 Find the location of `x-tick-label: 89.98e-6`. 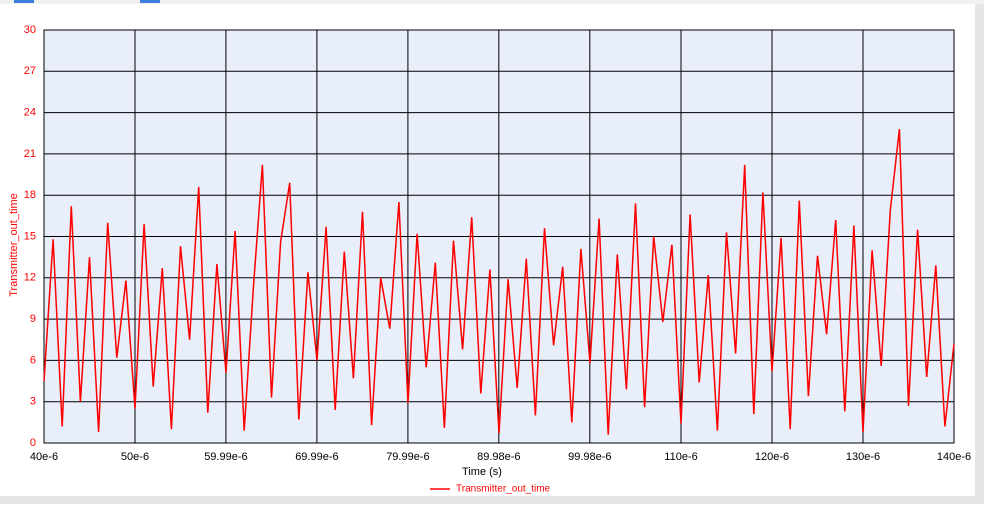

x-tick-label: 89.98e-6 is located at coordinates (498, 457).